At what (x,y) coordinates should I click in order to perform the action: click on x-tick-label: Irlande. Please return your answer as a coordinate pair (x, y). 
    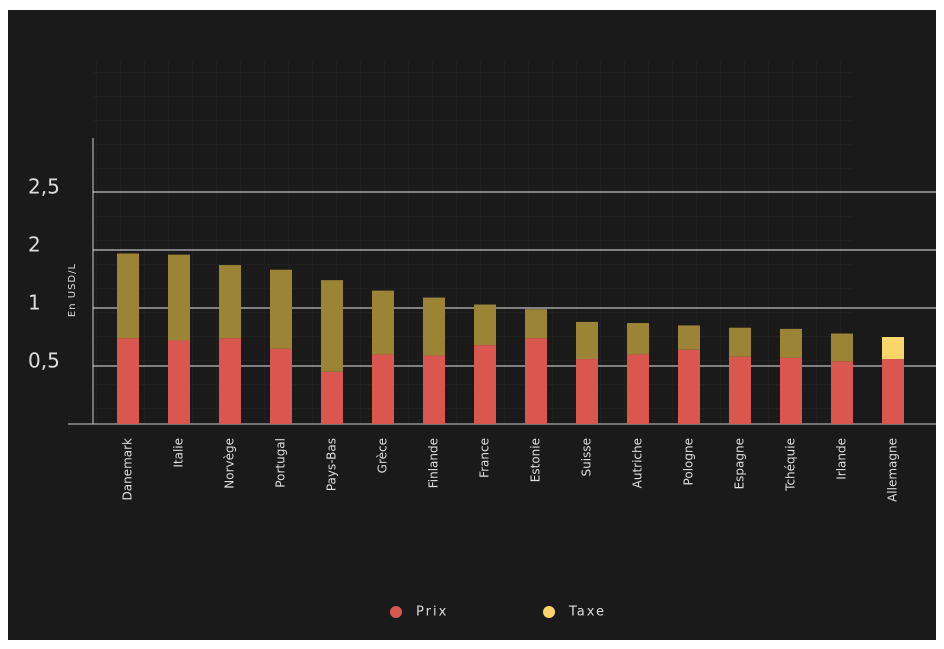
    Looking at the image, I should click on (842, 459).